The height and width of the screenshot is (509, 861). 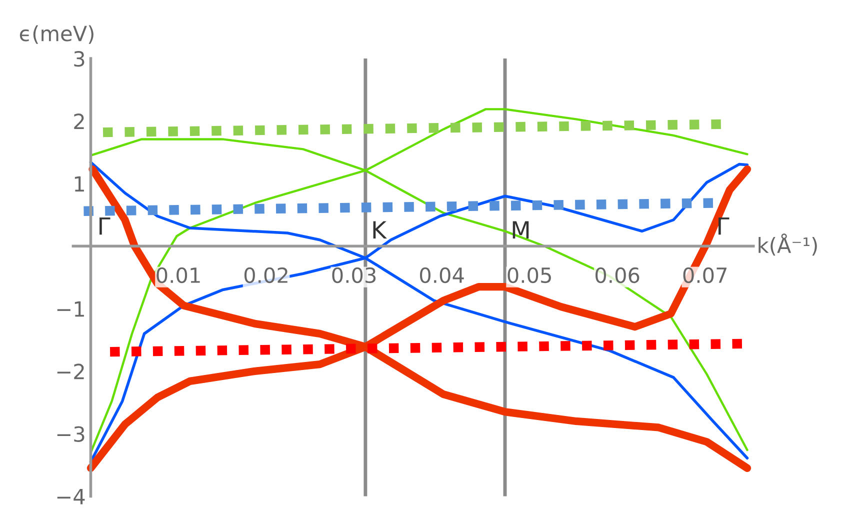 I want to click on y-tick-label: 3, so click(x=79, y=58).